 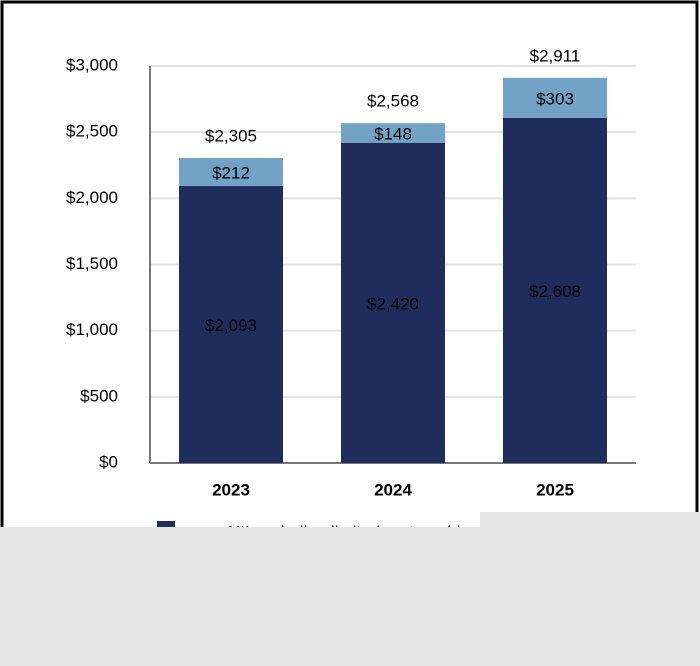 I want to click on value-label: $2,608, so click(x=555, y=291).